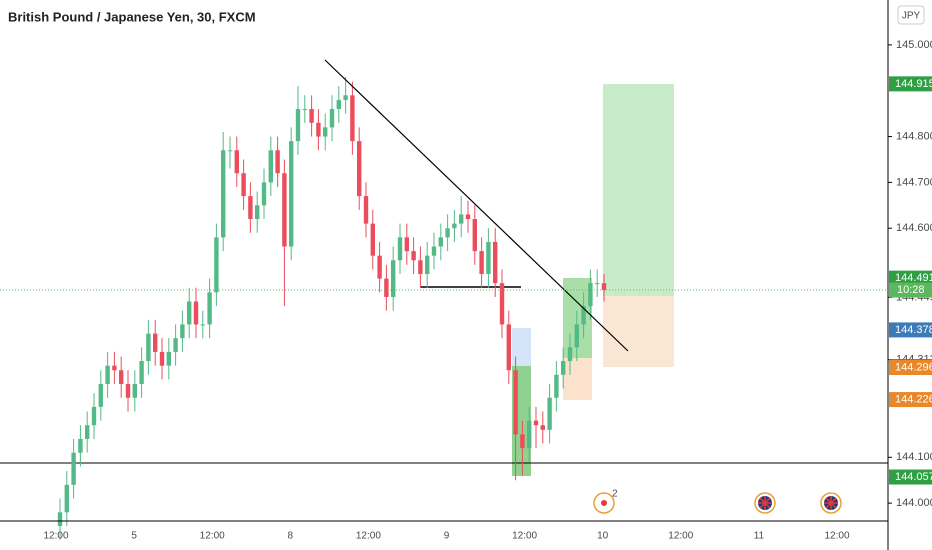 The height and width of the screenshot is (550, 932). I want to click on chart-title: British Pound / Japanese Yen, 30, FXCM, so click(132, 16).